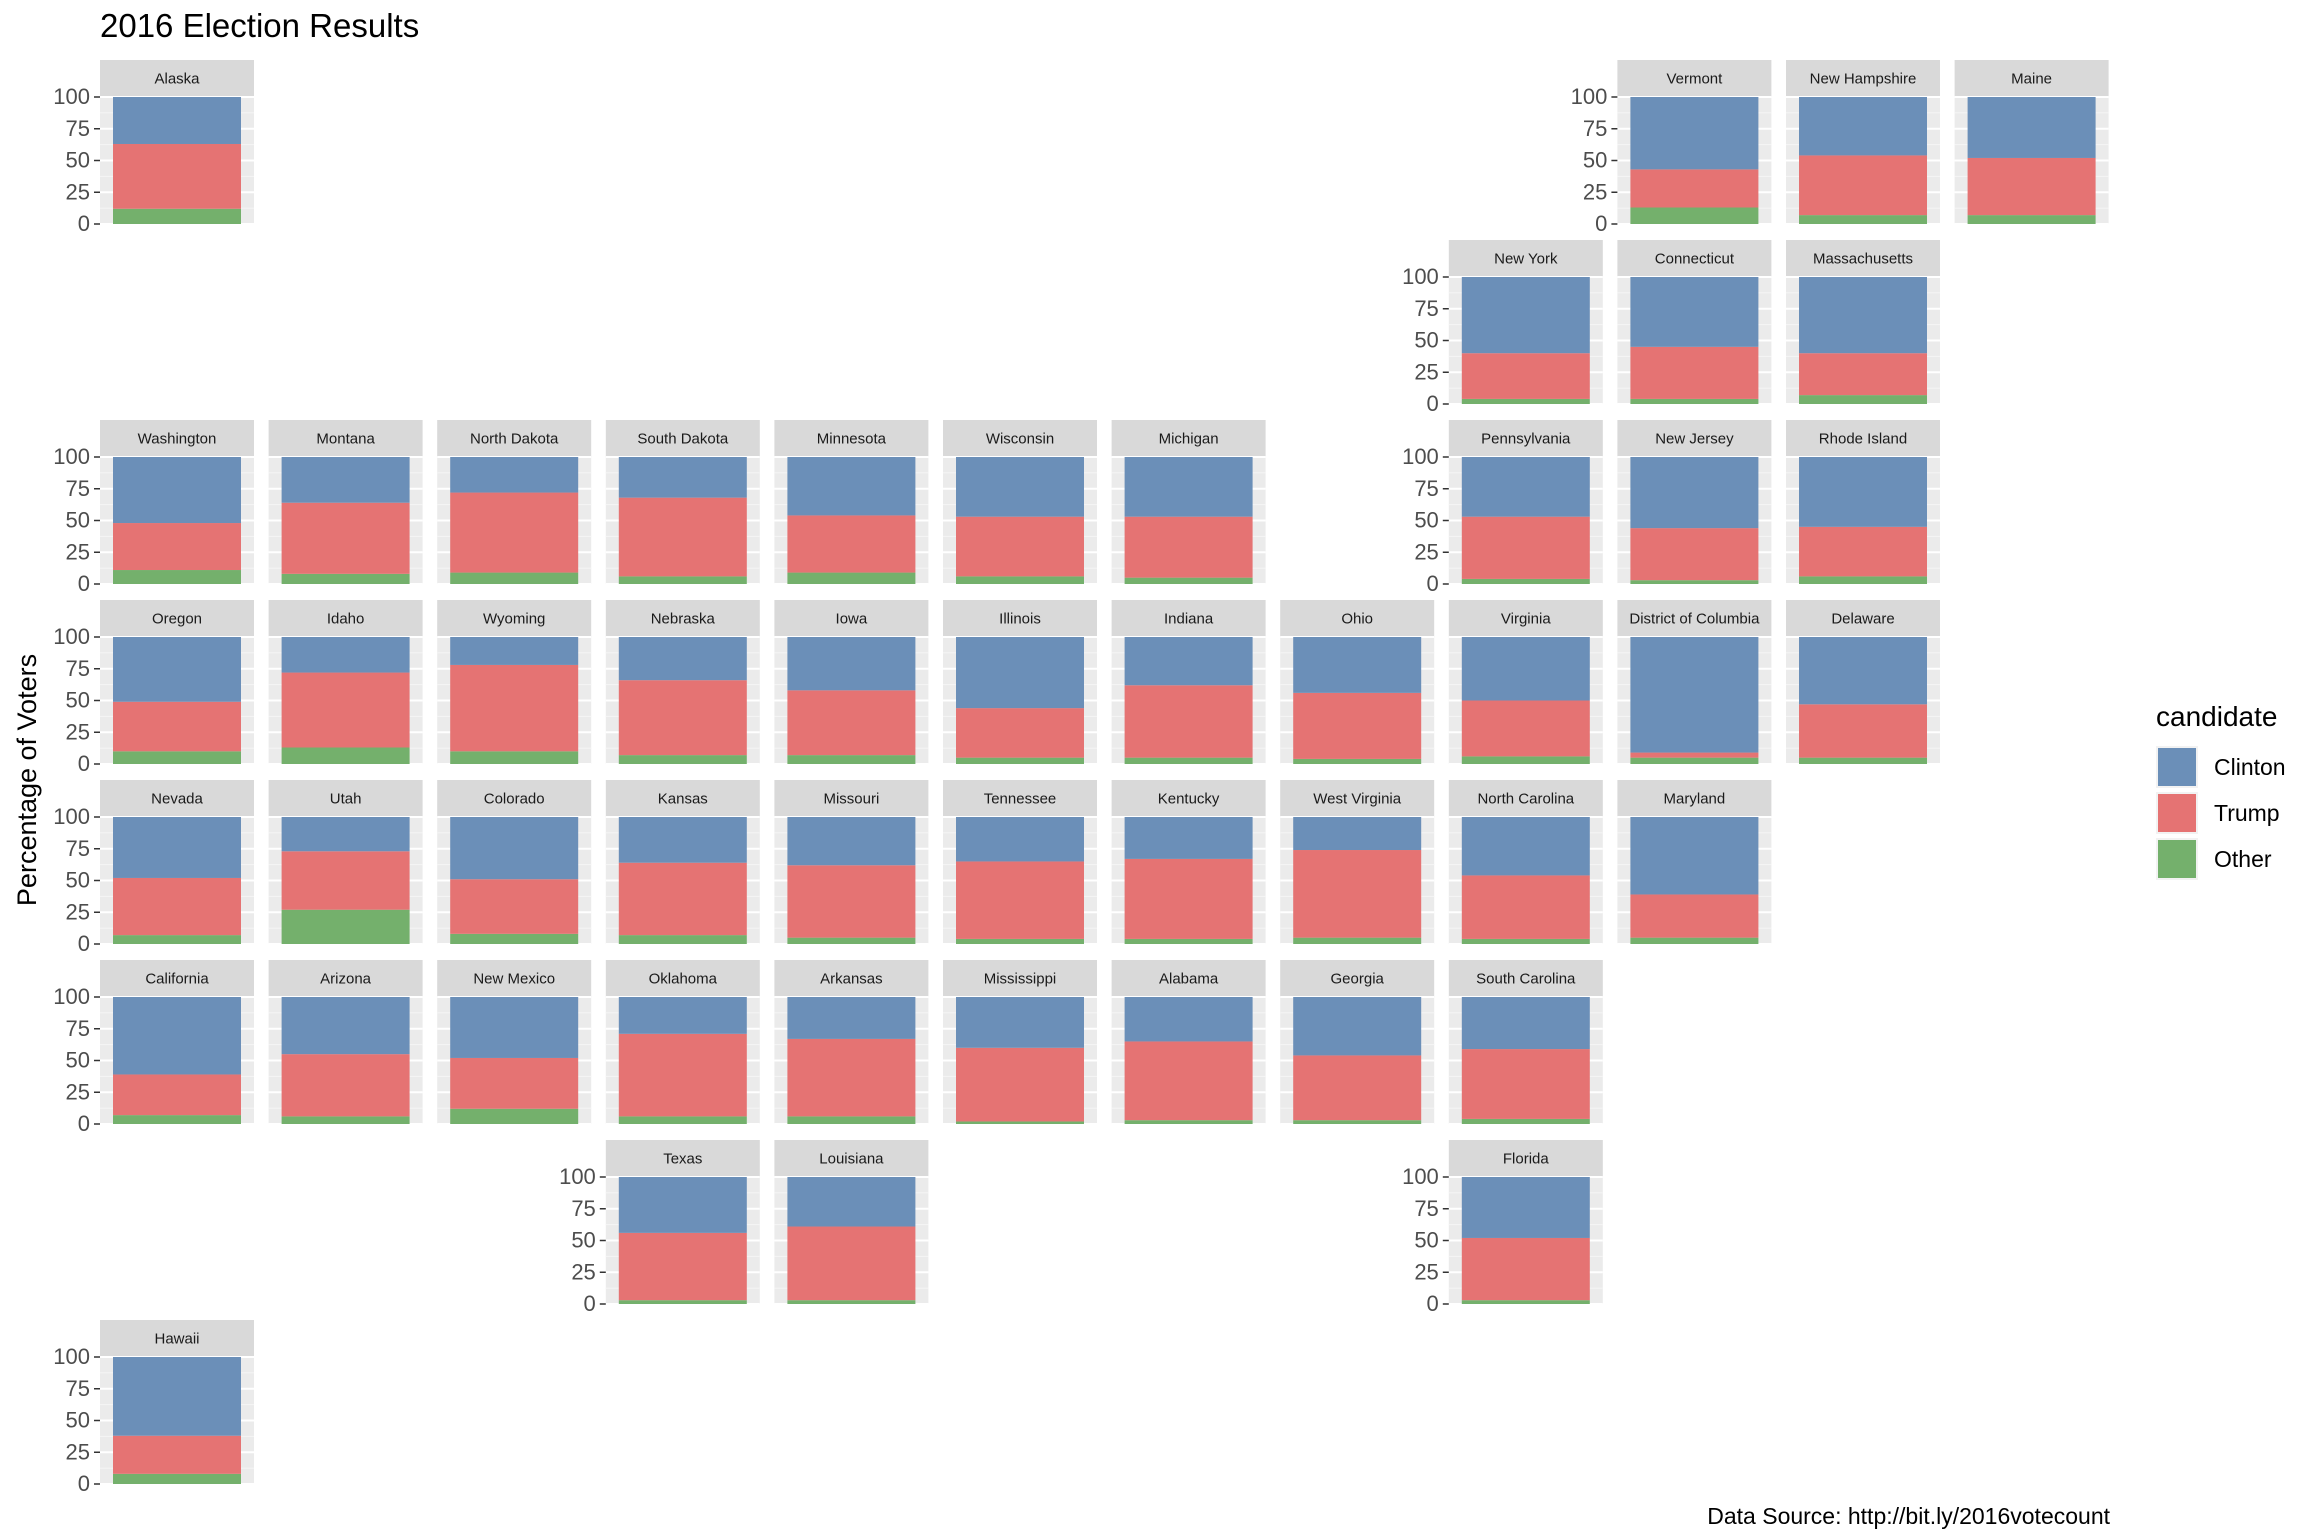 This screenshot has width=2304, height=1536. What do you see at coordinates (851, 1302) in the screenshot?
I see `bar-other-louisiana` at bounding box center [851, 1302].